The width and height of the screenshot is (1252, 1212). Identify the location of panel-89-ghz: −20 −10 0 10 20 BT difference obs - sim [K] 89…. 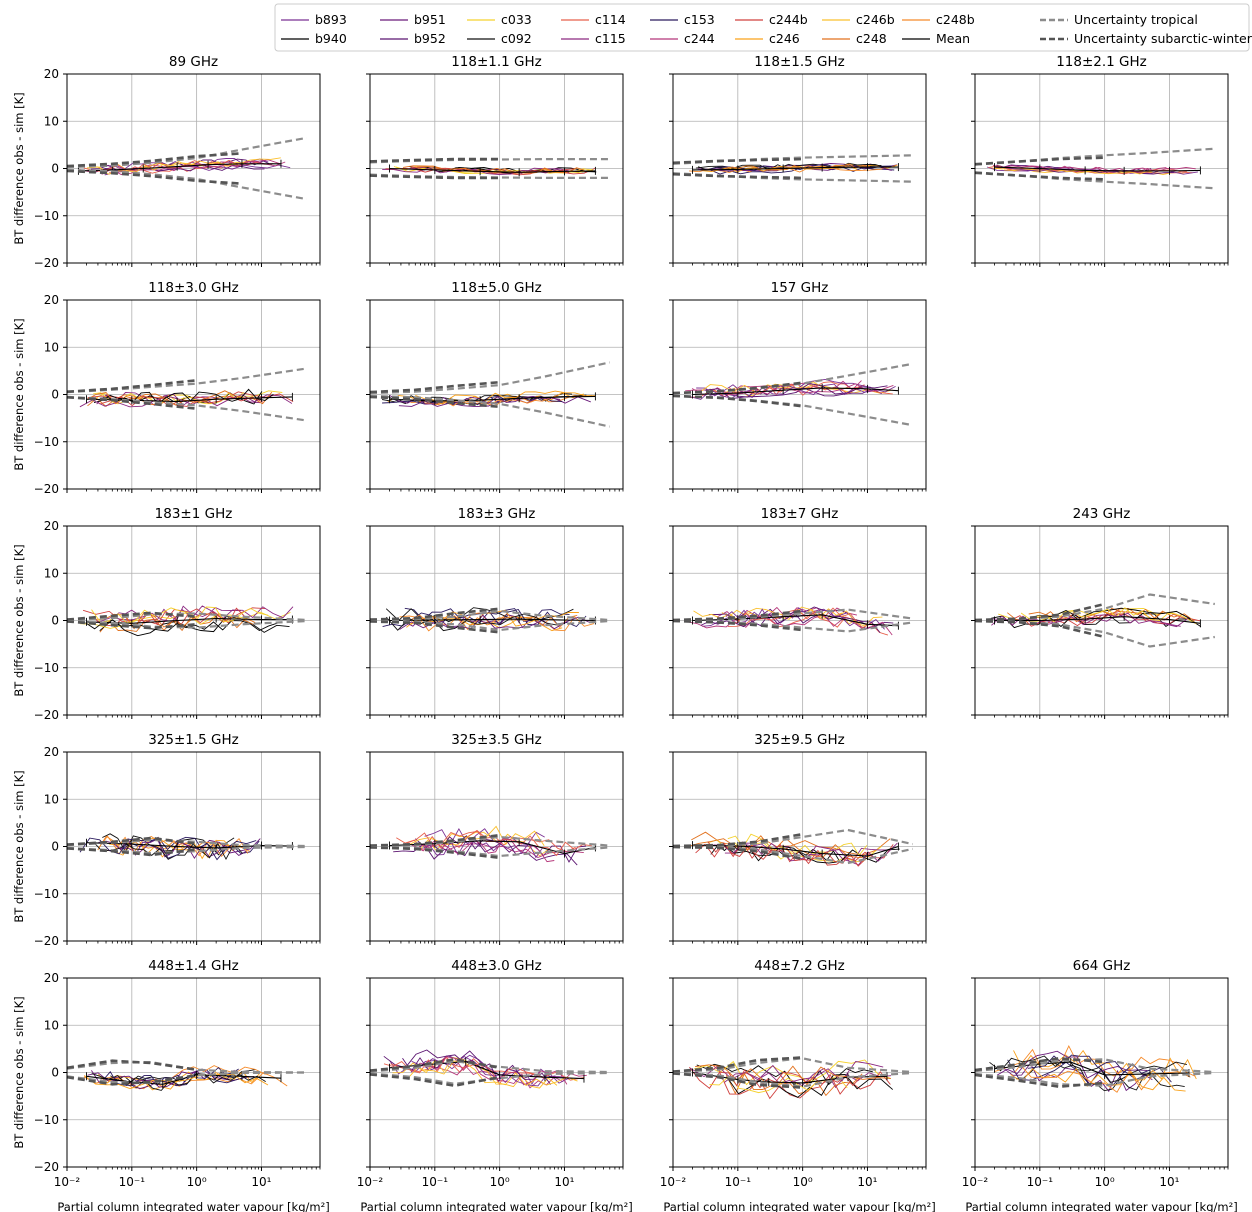
(166, 162).